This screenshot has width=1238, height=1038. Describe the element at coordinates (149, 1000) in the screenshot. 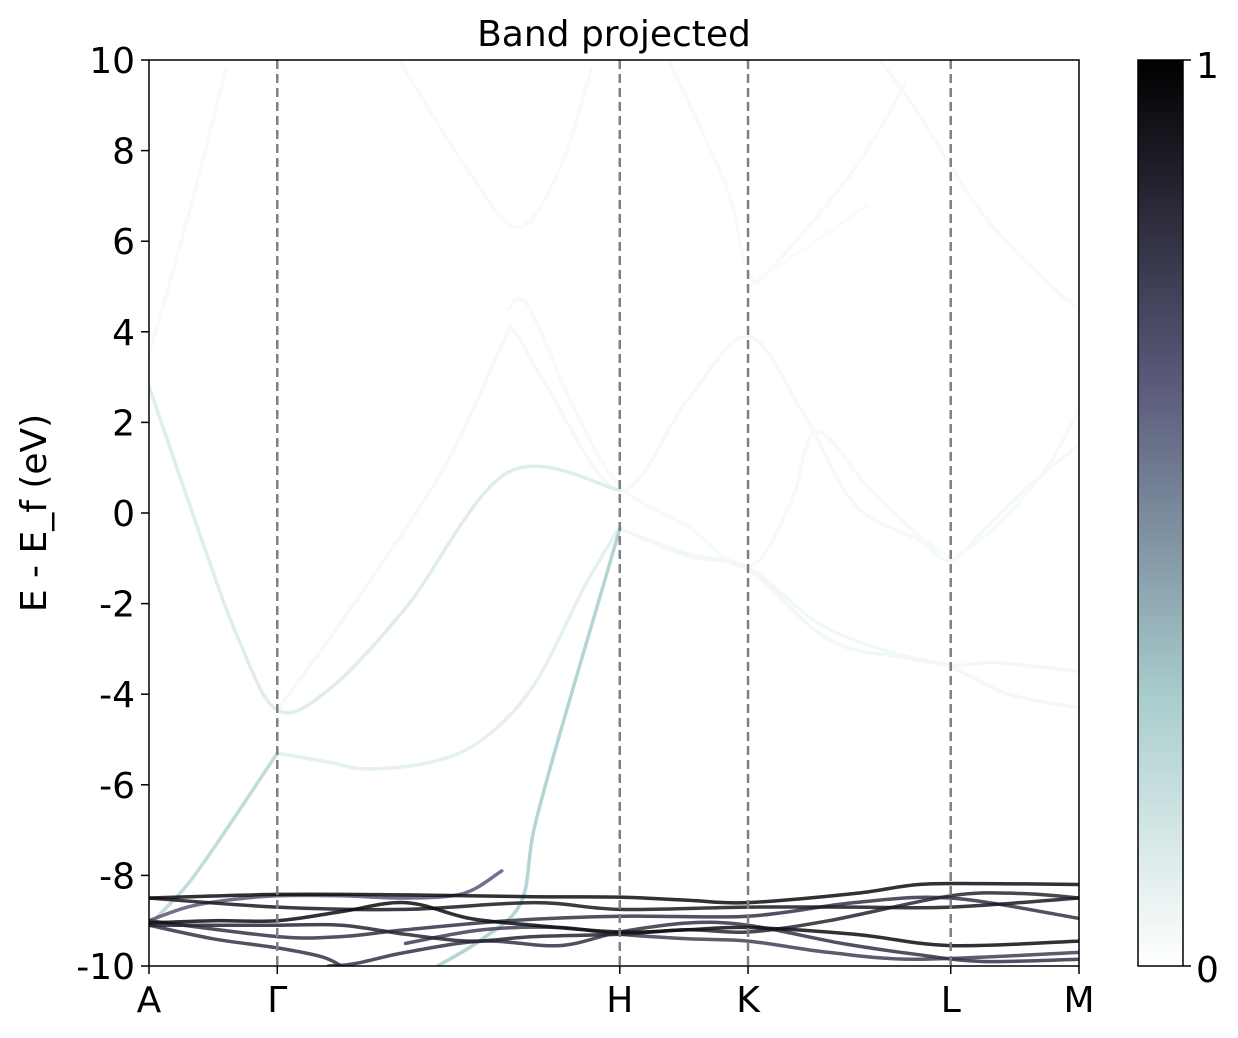

I see `x-tick-label-0: A` at that location.